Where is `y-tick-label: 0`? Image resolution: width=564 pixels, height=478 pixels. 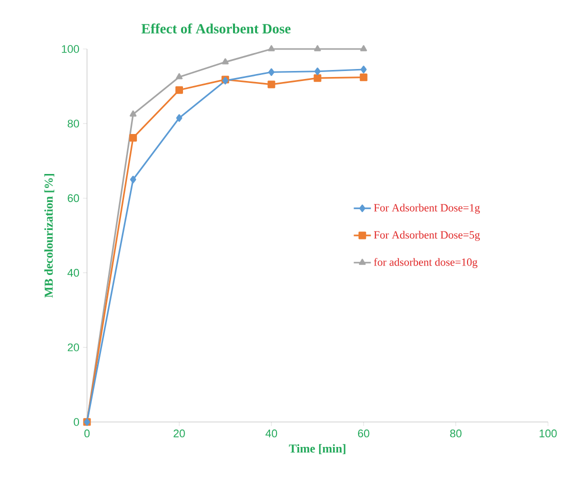
y-tick-label: 0 is located at coordinates (77, 422).